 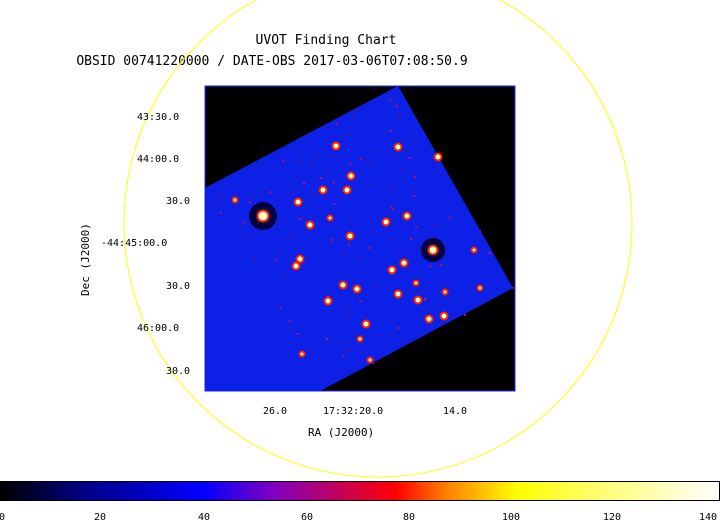 What do you see at coordinates (134, 243) in the screenshot?
I see `y-tick-4: -44:45:00.0` at bounding box center [134, 243].